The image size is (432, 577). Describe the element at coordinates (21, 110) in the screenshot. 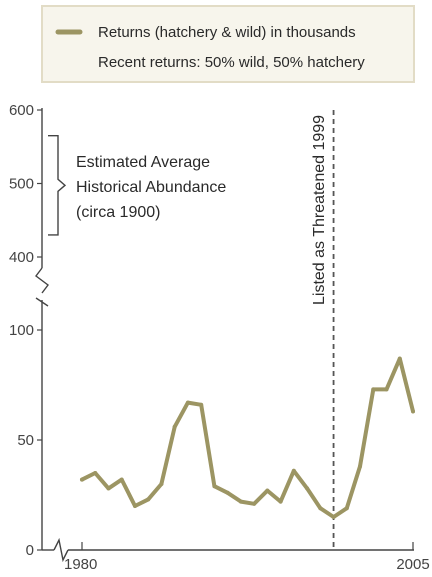

I see `y-tick-label-upper: 600` at that location.